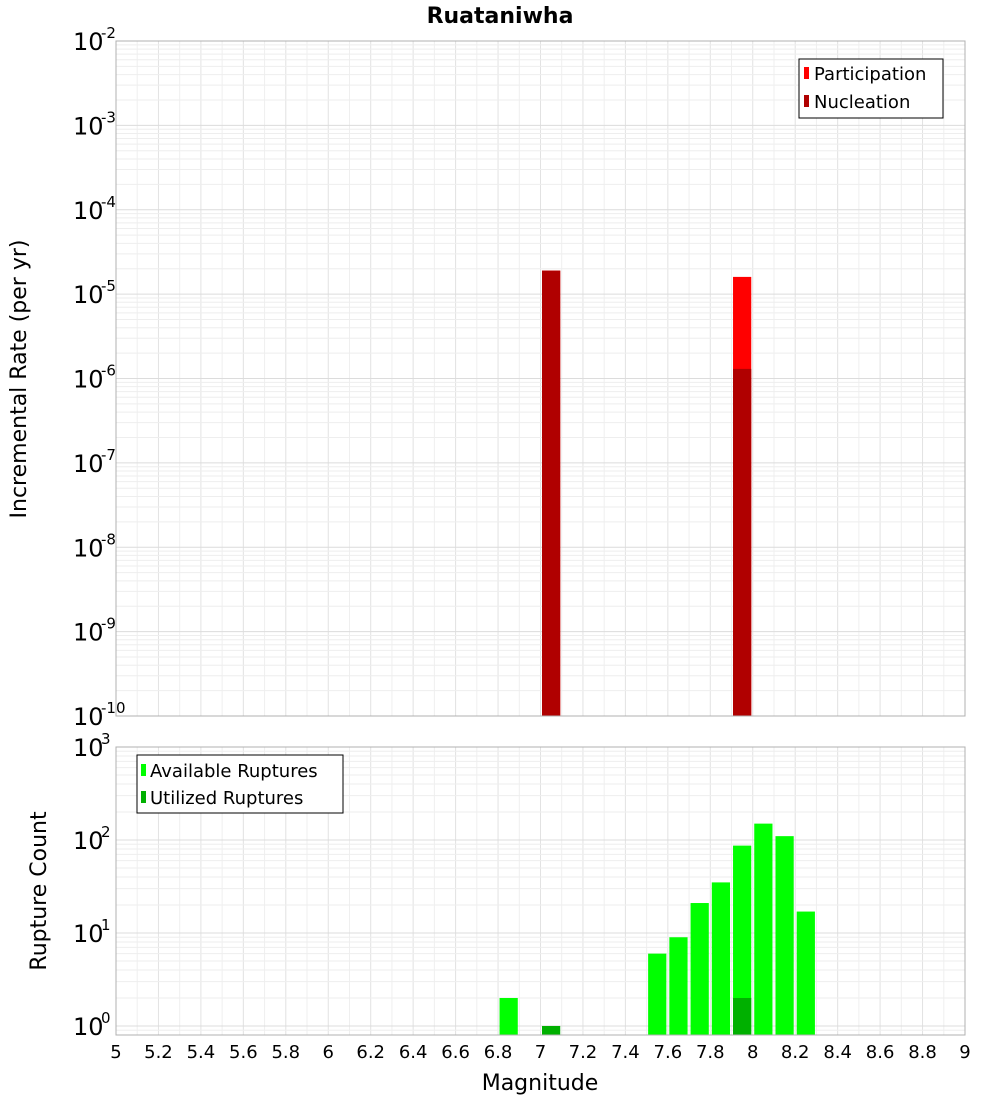  Describe the element at coordinates (201, 1052) in the screenshot. I see `x-tick-label: 5.4` at that location.